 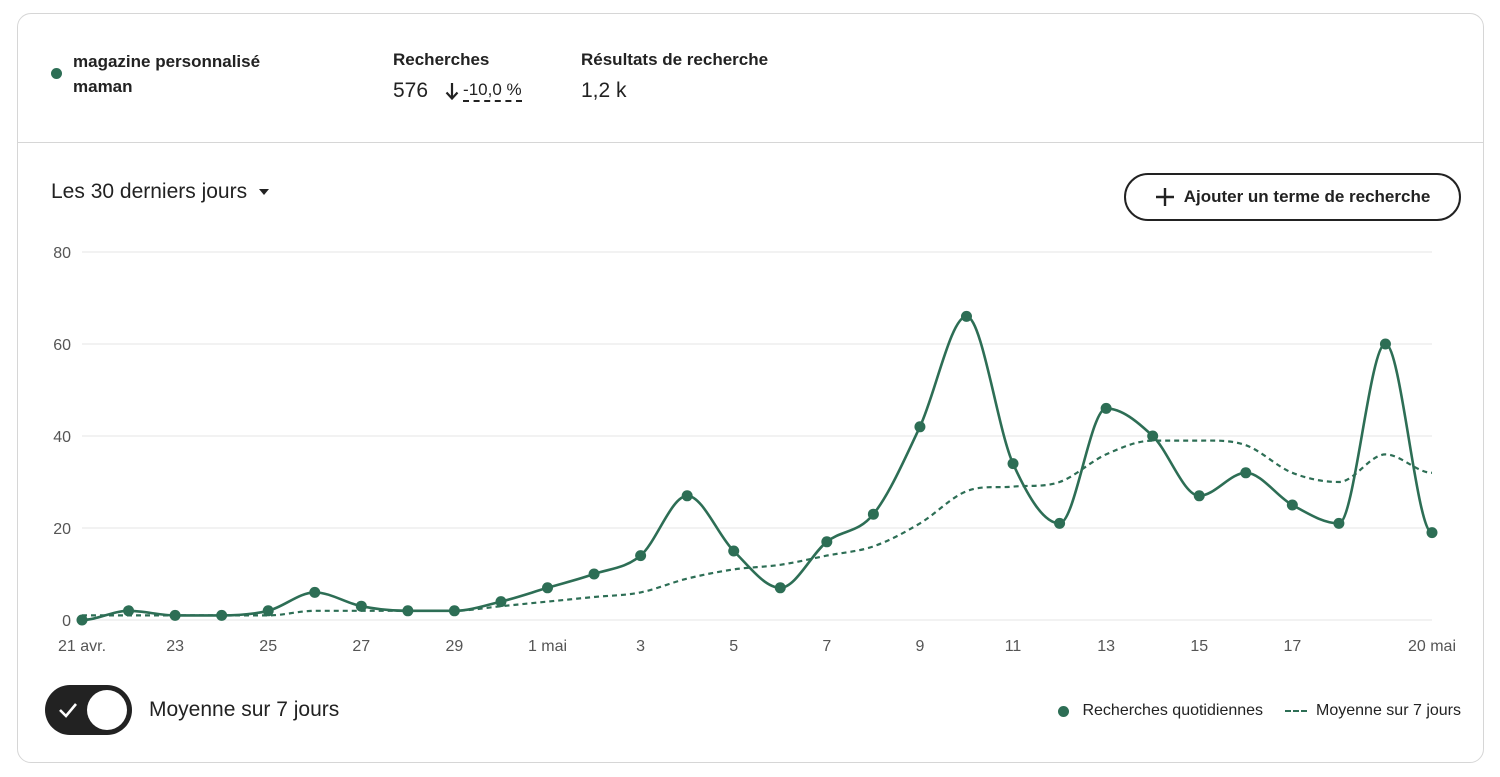 I want to click on check-icon, so click(x=68, y=710).